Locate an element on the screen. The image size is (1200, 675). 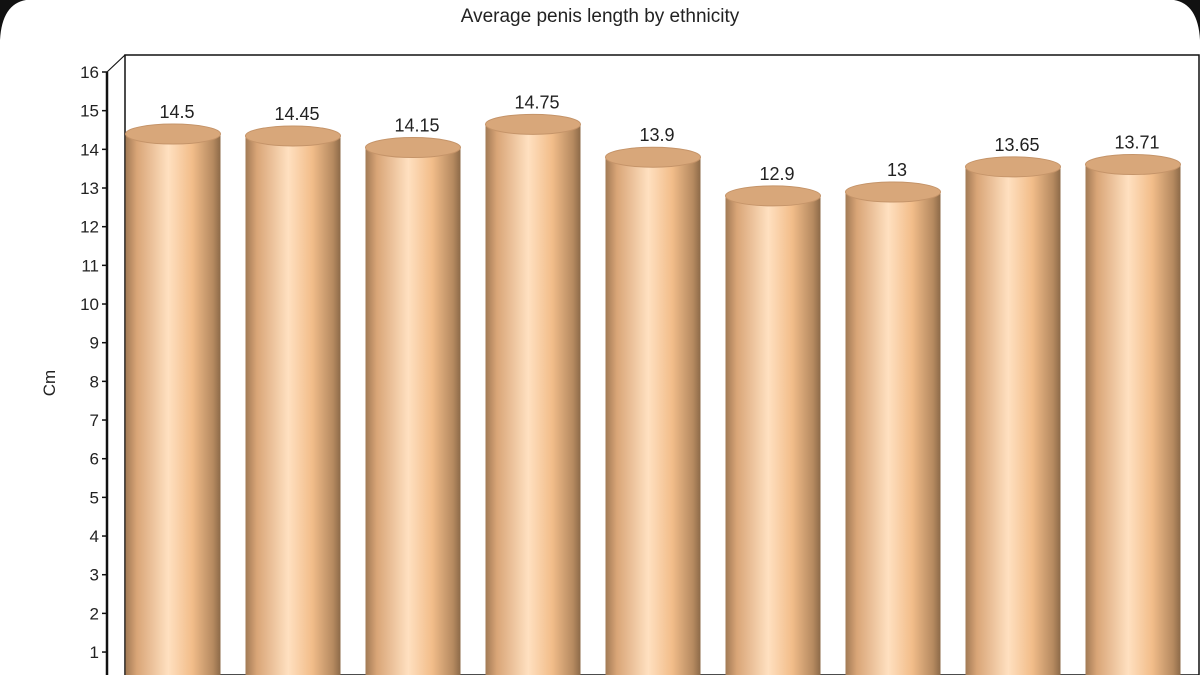
y-tick-label: 15 is located at coordinates (89, 111).